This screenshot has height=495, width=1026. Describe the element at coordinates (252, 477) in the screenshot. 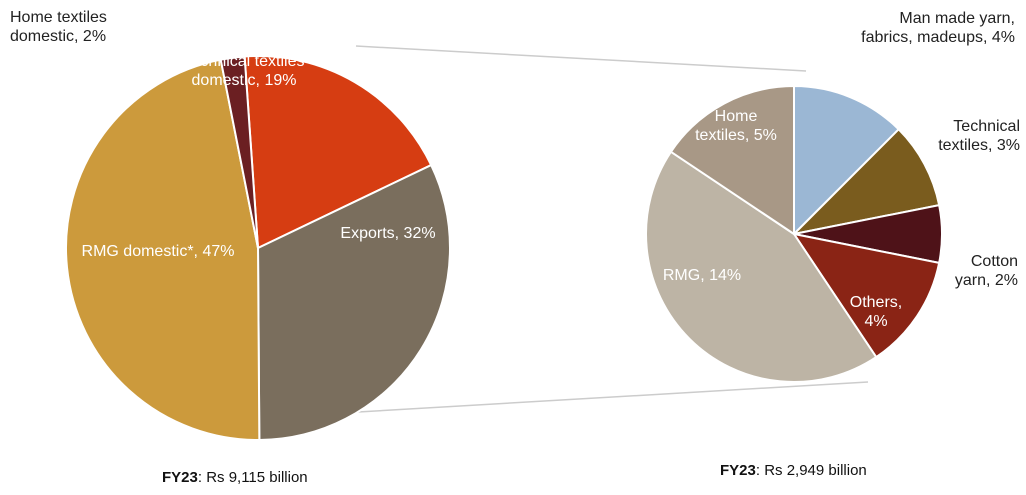

I see `left-caption-total: : Rs 9,115 billion` at that location.